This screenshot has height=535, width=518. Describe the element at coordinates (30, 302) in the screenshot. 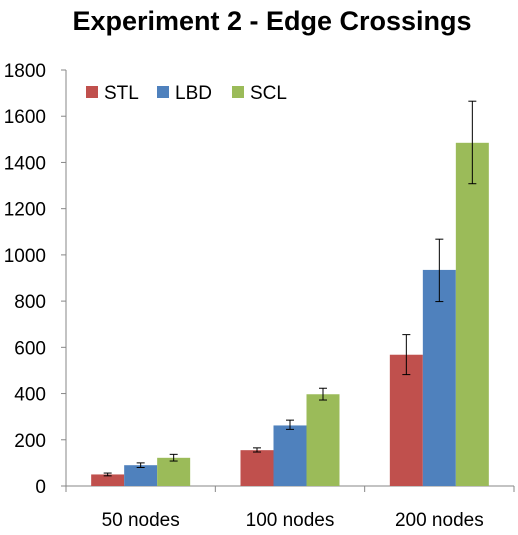

I see `y-tick-label: 800` at that location.